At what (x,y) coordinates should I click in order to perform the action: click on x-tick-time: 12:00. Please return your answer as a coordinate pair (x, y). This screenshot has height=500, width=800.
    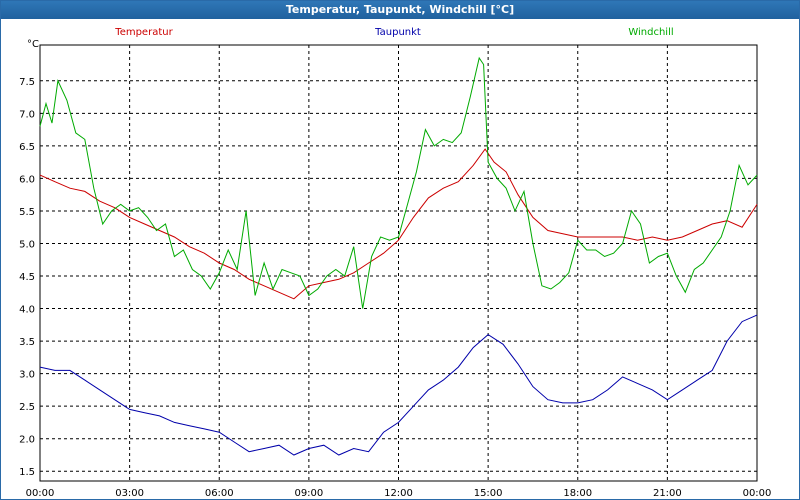
    Looking at the image, I should click on (398, 493).